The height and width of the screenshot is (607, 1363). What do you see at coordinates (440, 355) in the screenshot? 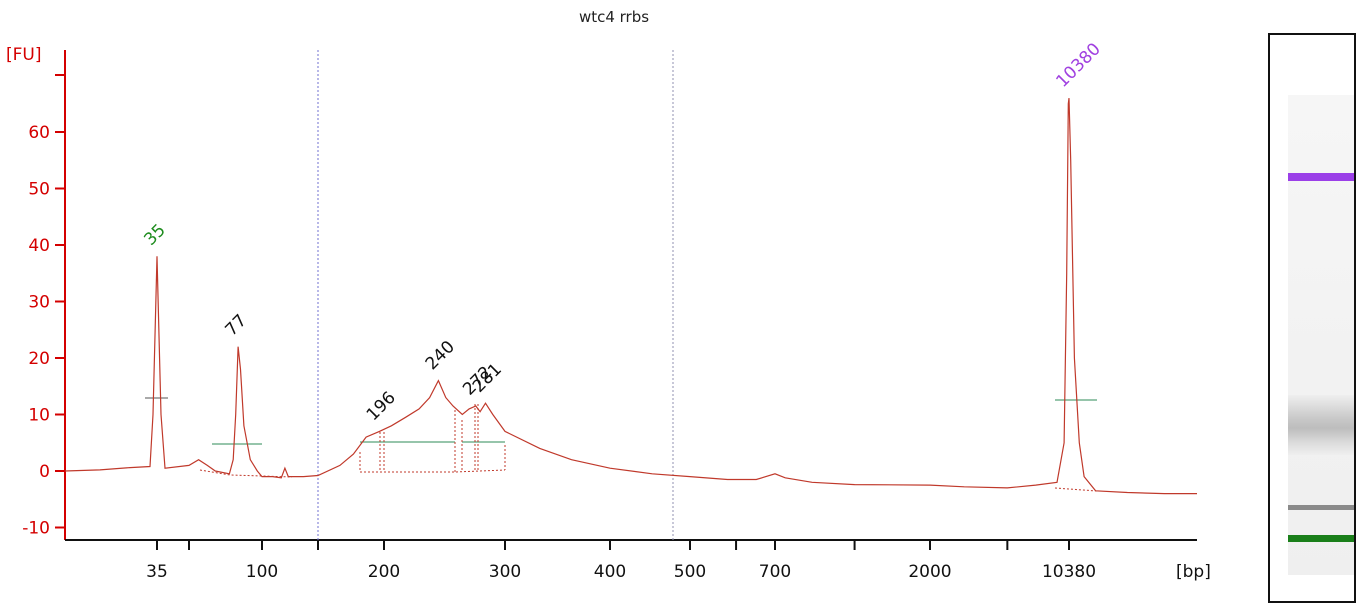
I see `peak-label-240: 240` at bounding box center [440, 355].